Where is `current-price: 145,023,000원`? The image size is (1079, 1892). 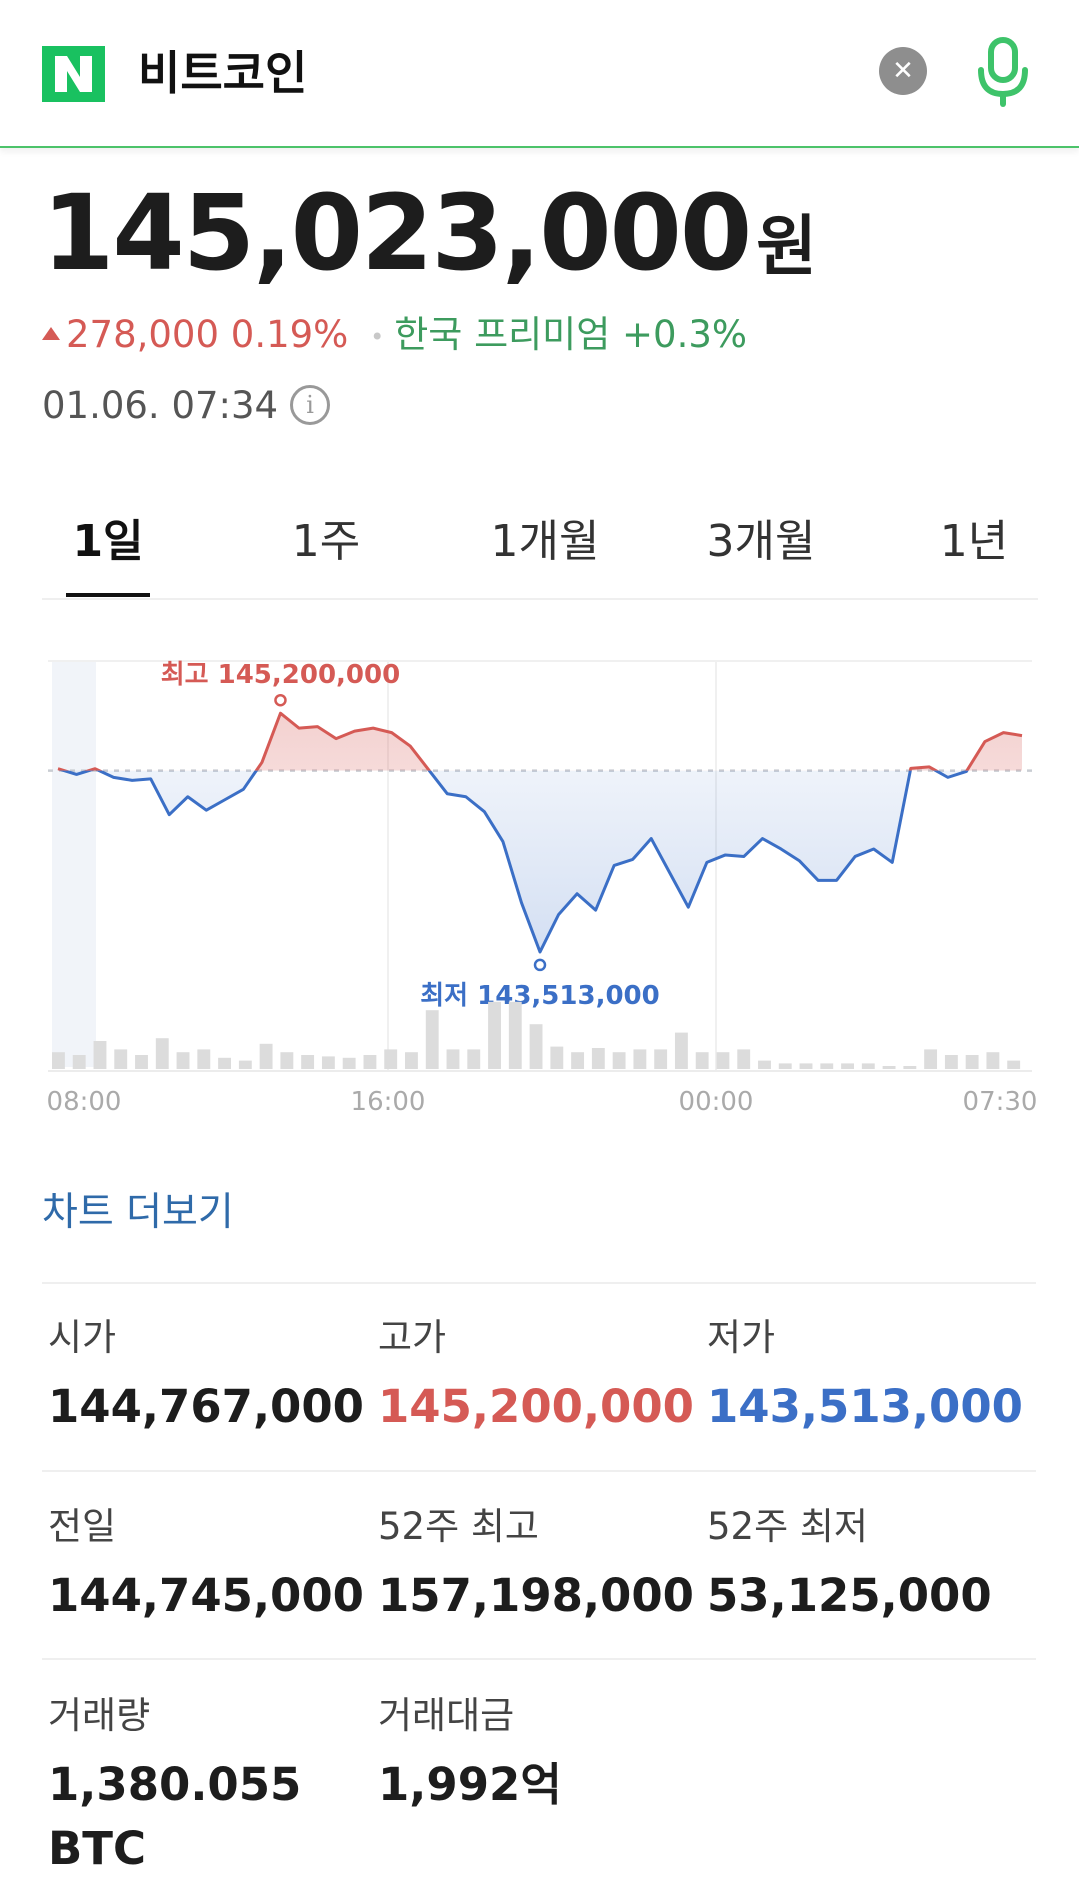
current-price: 145,023,000원 is located at coordinates (429, 248).